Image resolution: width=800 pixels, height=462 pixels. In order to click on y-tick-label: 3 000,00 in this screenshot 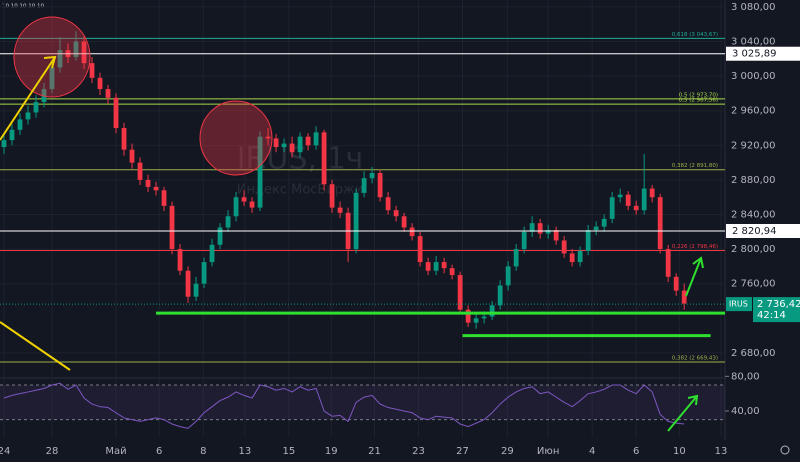, I will do `click(753, 76)`.